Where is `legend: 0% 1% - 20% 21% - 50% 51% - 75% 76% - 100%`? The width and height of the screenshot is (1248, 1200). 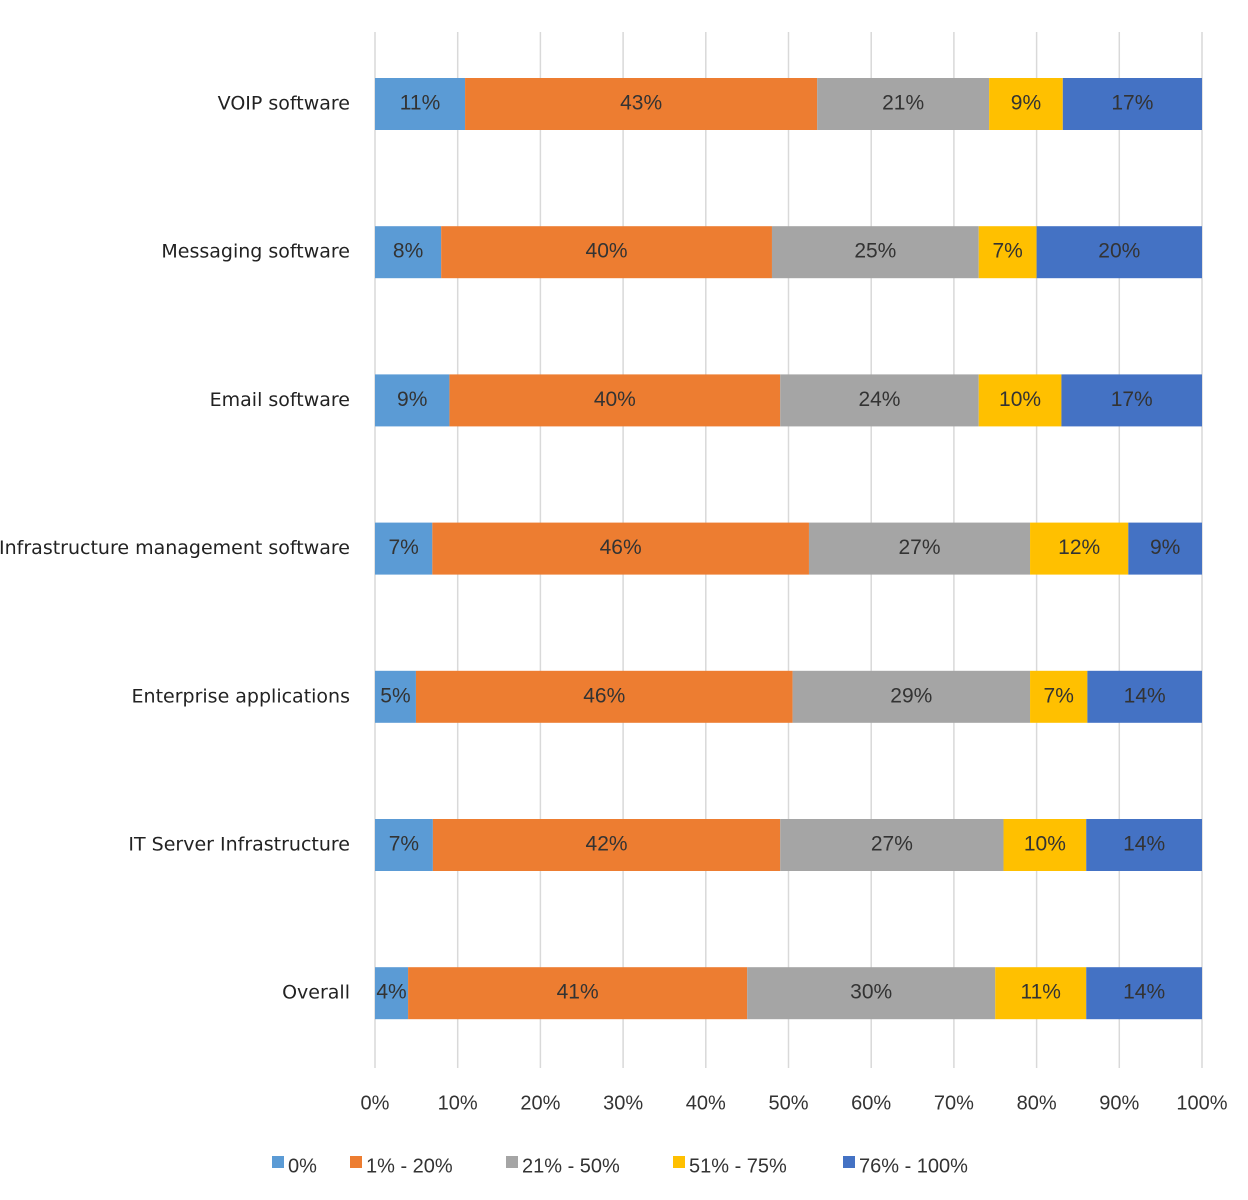
legend: 0% 1% - 20% 21% - 50% 51% - 75% 76% - 100% is located at coordinates (620, 1166).